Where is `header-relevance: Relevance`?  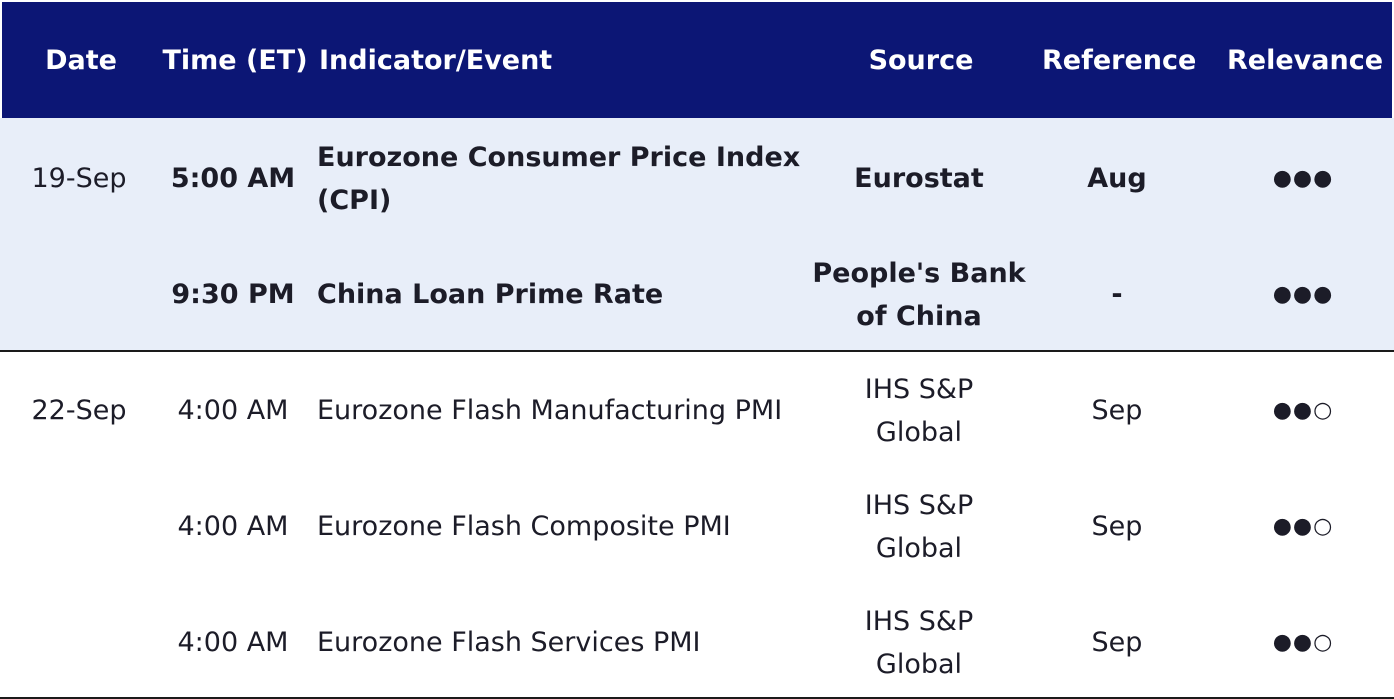 header-relevance: Relevance is located at coordinates (1305, 60).